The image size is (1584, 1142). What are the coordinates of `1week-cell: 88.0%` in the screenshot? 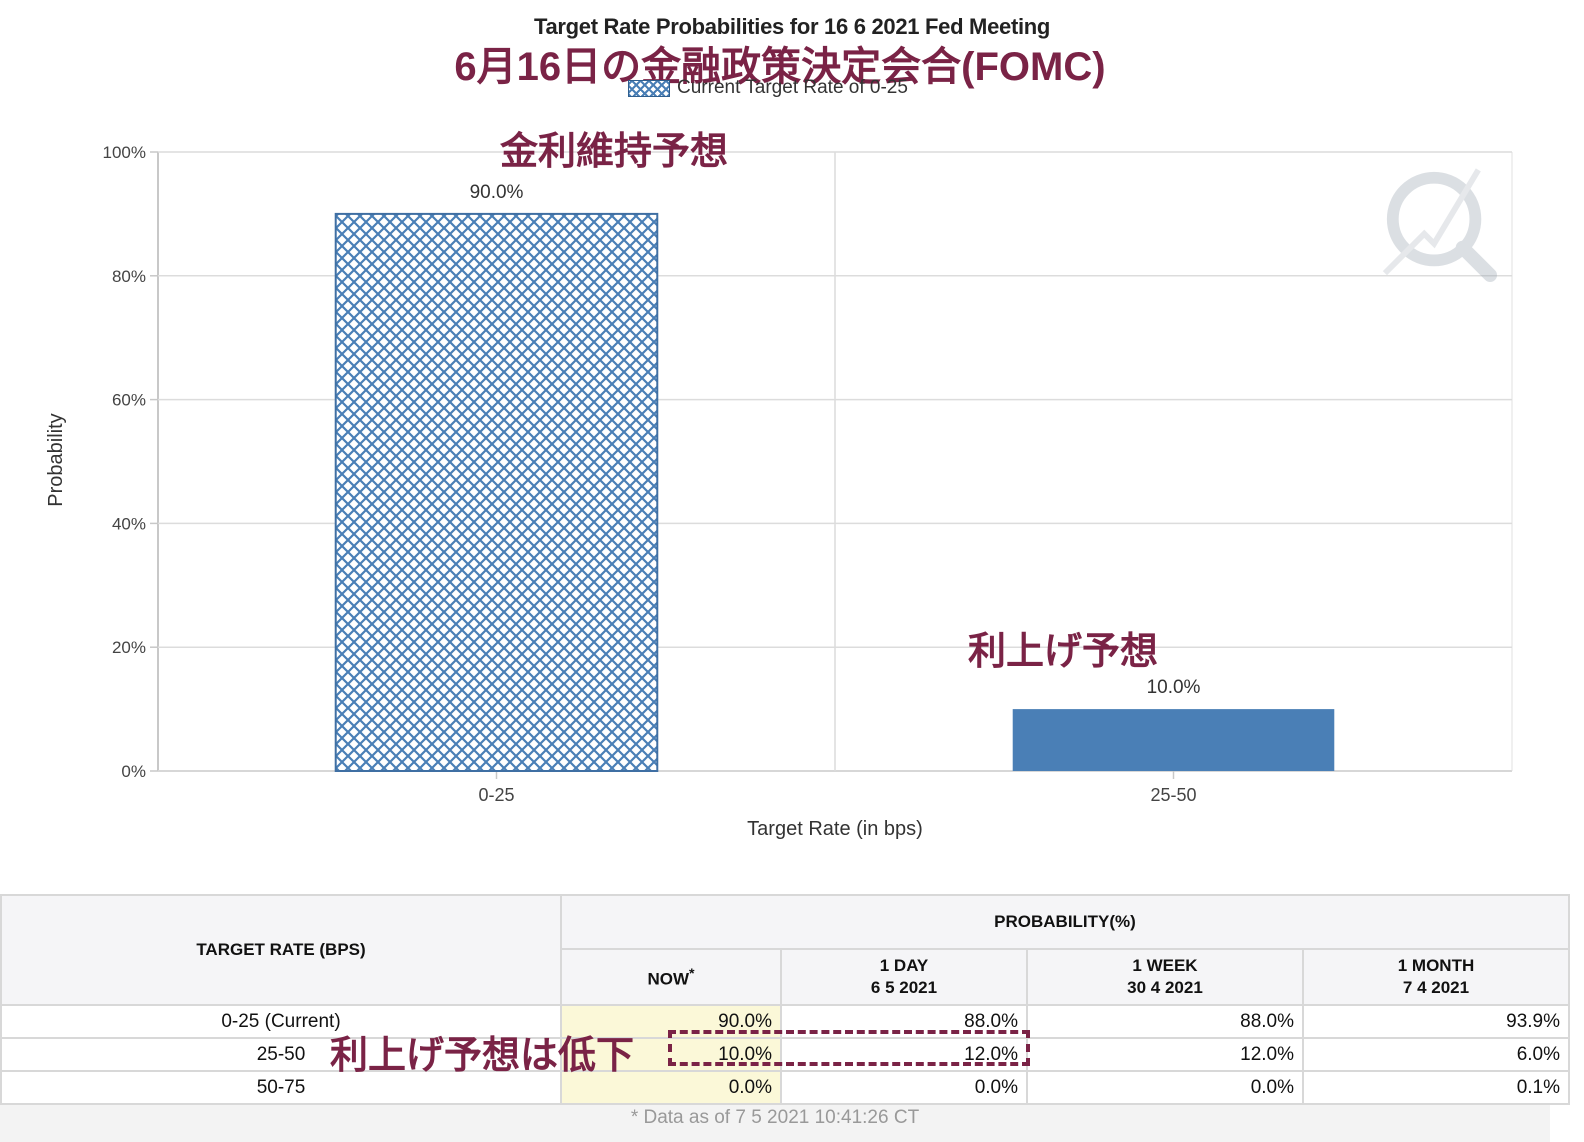 It's located at (1165, 1021).